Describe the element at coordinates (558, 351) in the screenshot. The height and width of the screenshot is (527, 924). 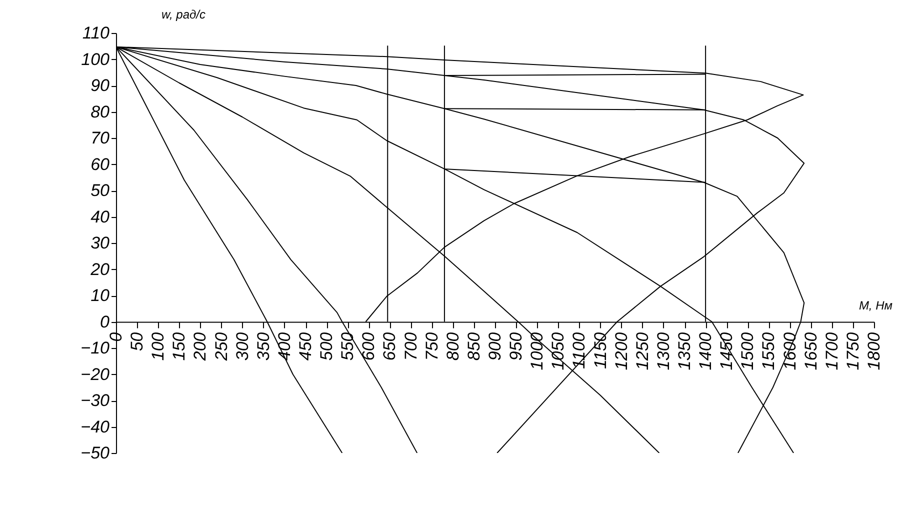
I see `x-tick-label: 1050` at that location.